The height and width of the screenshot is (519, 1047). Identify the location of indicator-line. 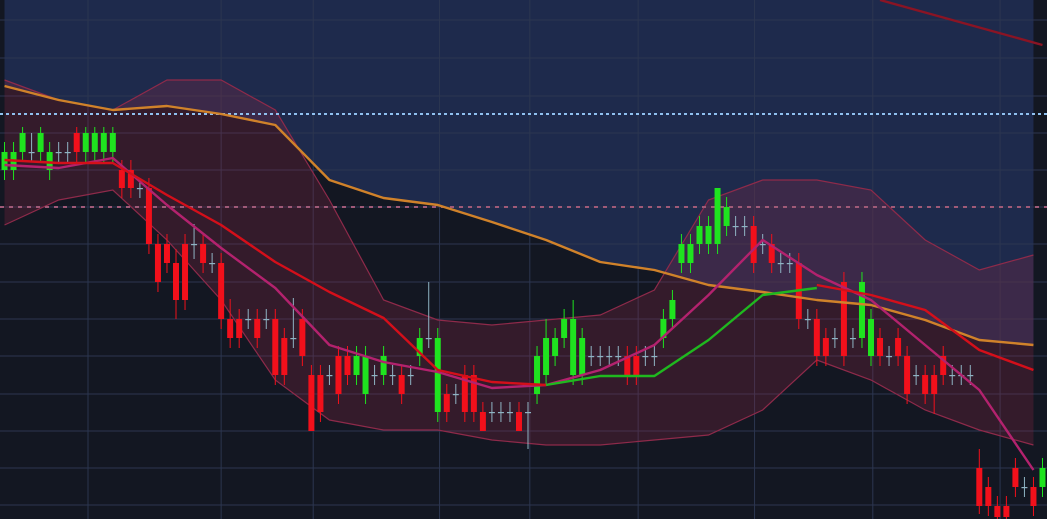
(681, 336).